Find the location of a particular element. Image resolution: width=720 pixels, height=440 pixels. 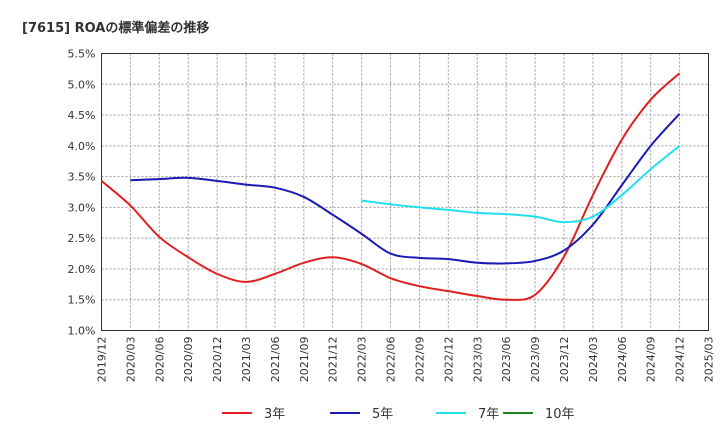

x-tick-label: 2019/12 is located at coordinates (102, 360).